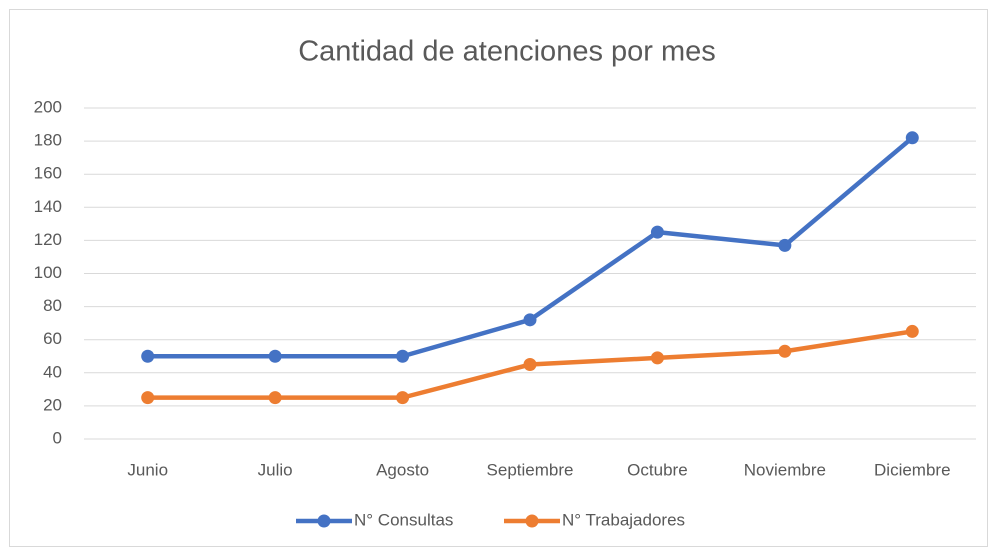  I want to click on y-tick-label: 100, so click(48, 272).